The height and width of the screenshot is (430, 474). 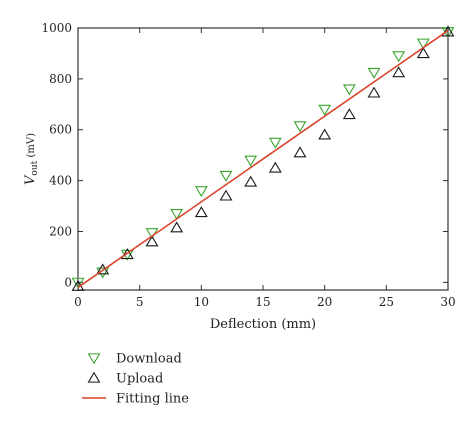 What do you see at coordinates (35, 167) in the screenshot?
I see `y-axis-label-sub: out` at bounding box center [35, 167].